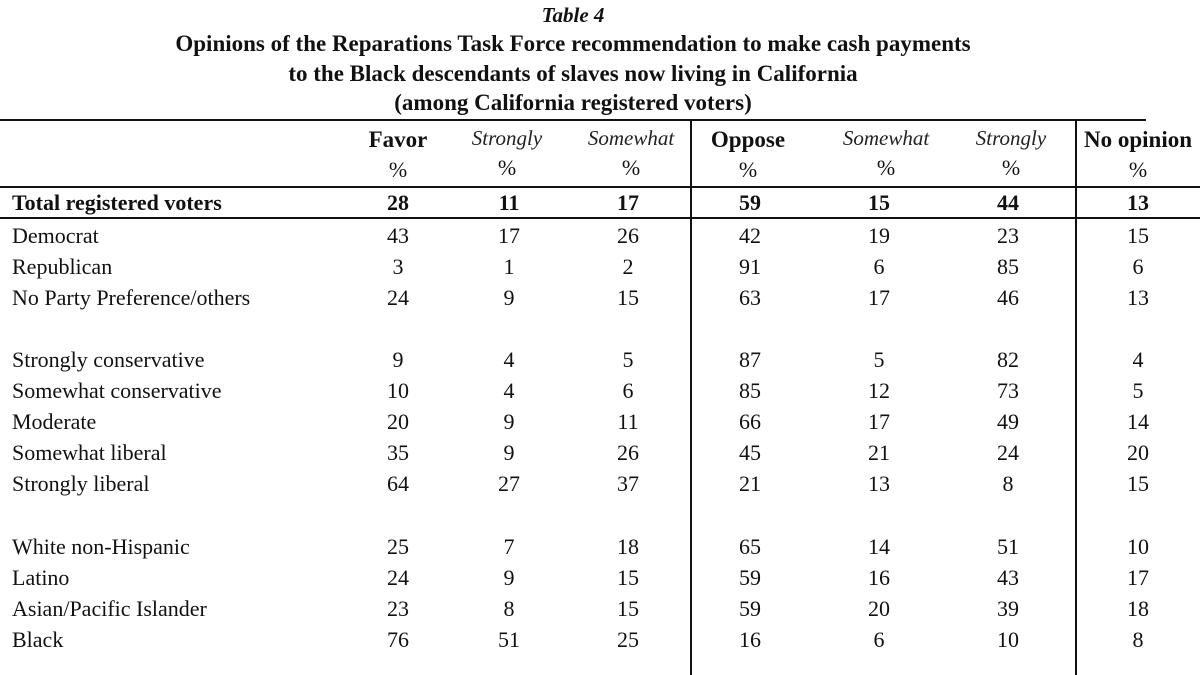 The width and height of the screenshot is (1200, 675). Describe the element at coordinates (398, 639) in the screenshot. I see `cell-value: 76` at that location.